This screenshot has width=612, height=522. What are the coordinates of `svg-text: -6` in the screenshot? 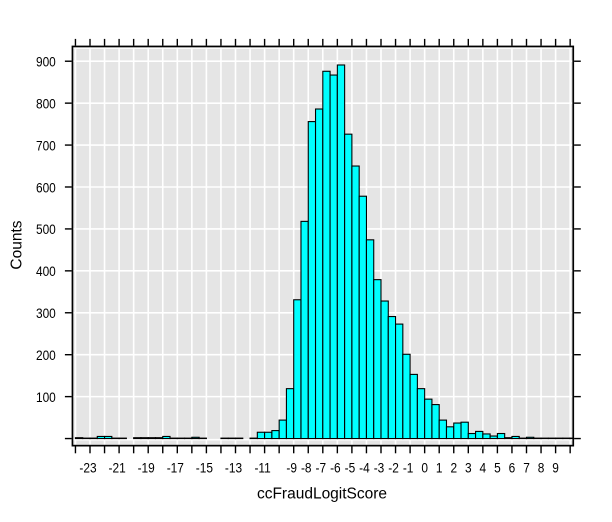 It's located at (335, 468).